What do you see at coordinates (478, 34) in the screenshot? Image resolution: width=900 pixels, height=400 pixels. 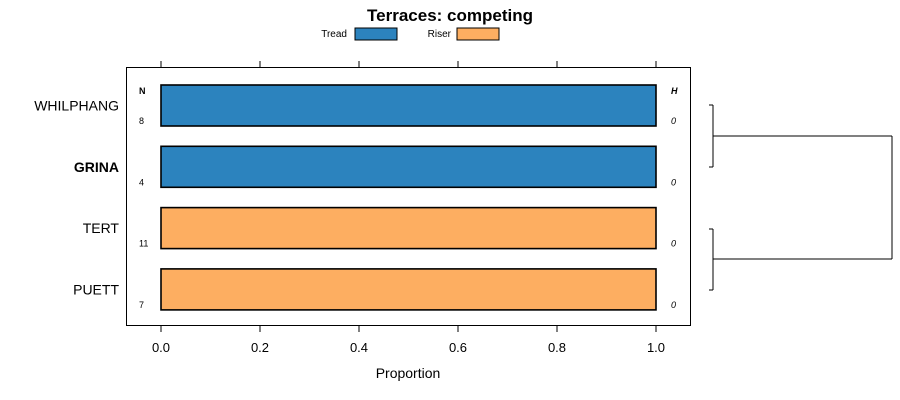 I see `legend-swatch-riser` at bounding box center [478, 34].